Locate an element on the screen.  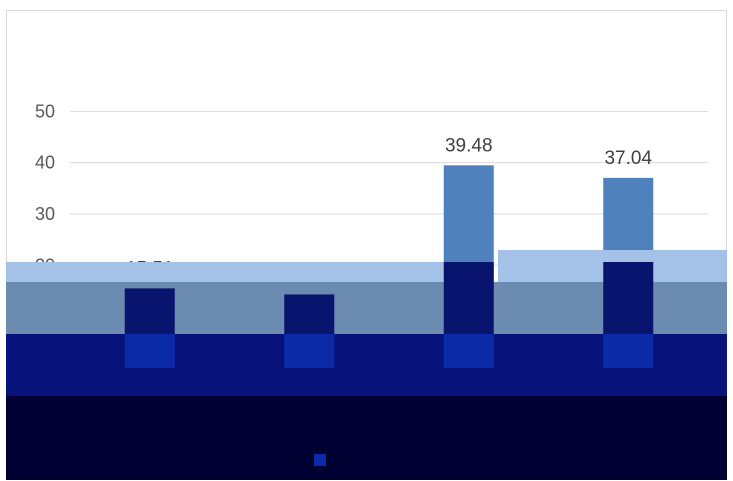
legend is located at coordinates (320, 460).